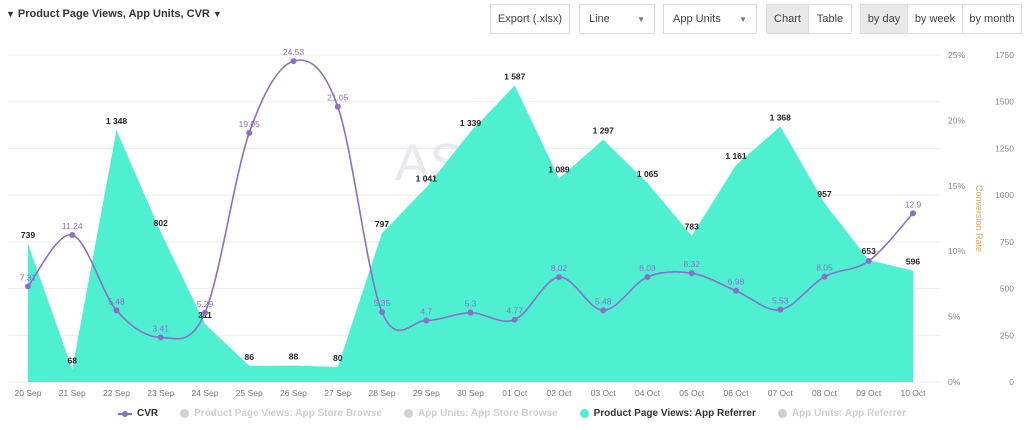 Image resolution: width=1024 pixels, height=430 pixels. I want to click on area-data-label: 596, so click(913, 262).